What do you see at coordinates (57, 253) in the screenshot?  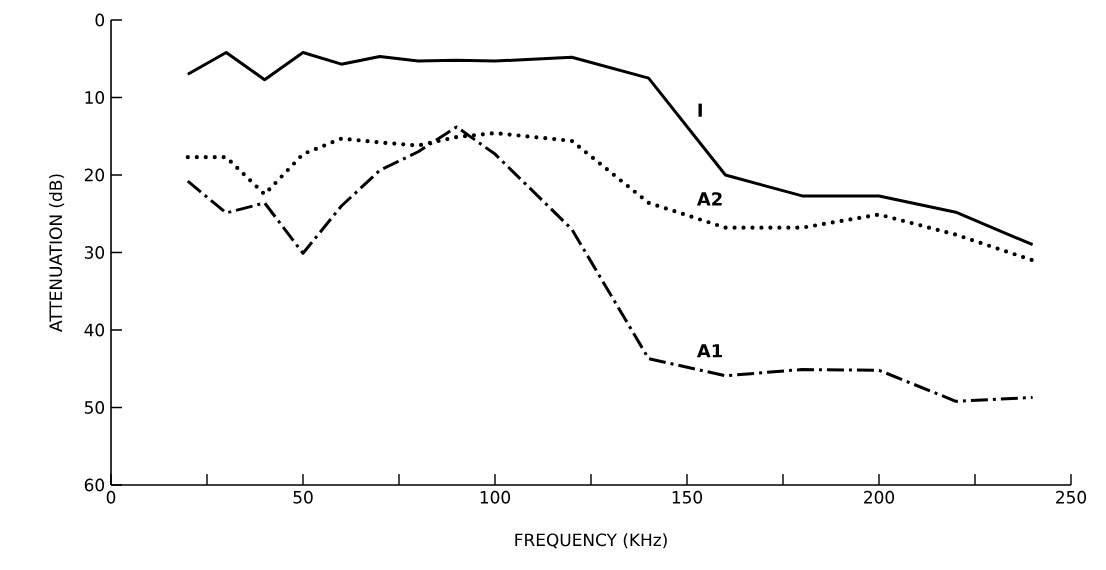 I see `y-axis-title: ATTENUATION (dB)` at bounding box center [57, 253].